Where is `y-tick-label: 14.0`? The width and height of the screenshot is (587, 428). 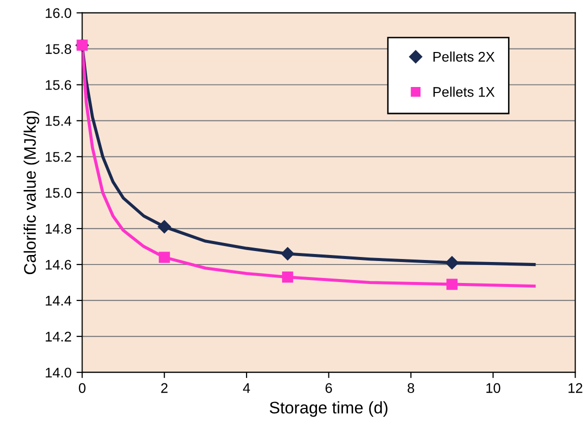
y-tick-label: 14.0 is located at coordinates (59, 373).